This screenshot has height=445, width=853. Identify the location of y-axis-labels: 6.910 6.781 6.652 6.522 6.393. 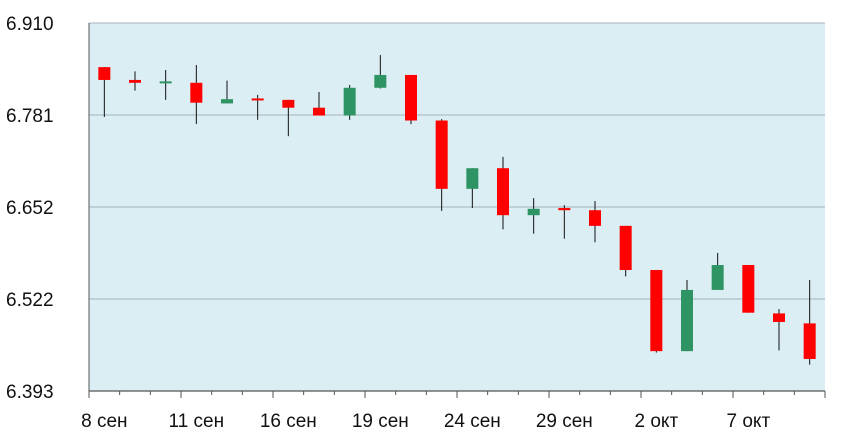
(30, 208).